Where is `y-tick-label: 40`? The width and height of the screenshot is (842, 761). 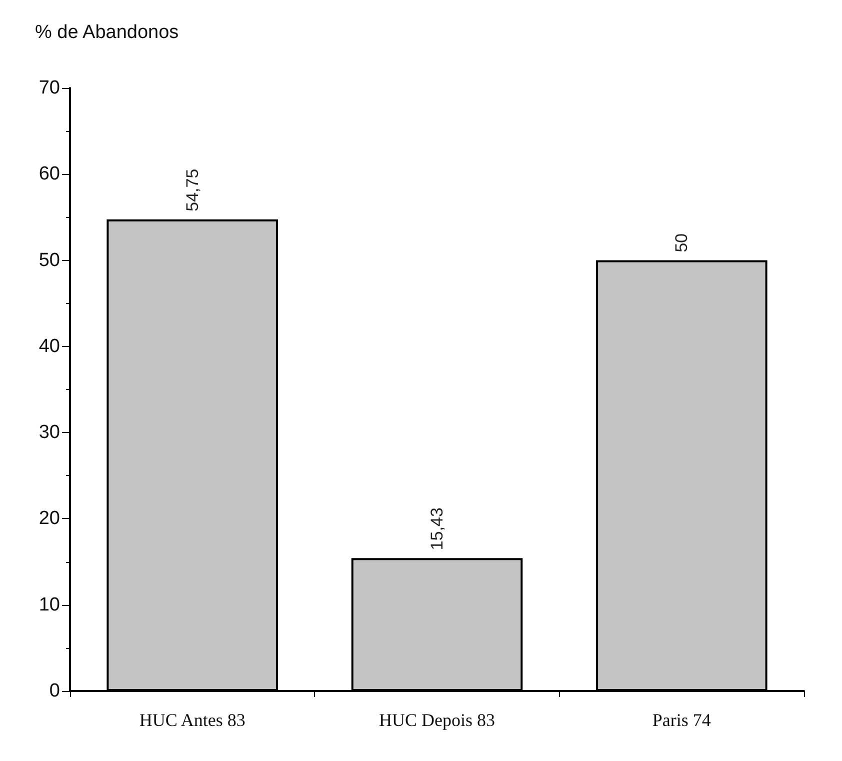 y-tick-label: 40 is located at coordinates (49, 346).